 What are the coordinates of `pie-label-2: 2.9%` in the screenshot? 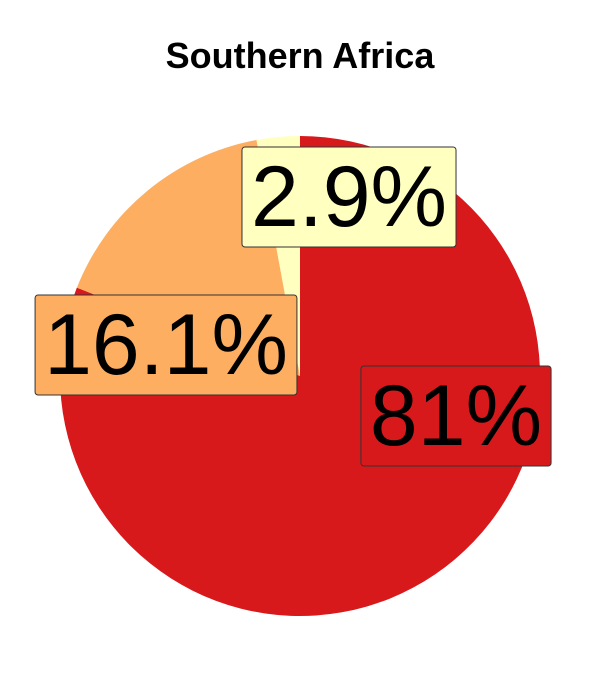 It's located at (349, 197).